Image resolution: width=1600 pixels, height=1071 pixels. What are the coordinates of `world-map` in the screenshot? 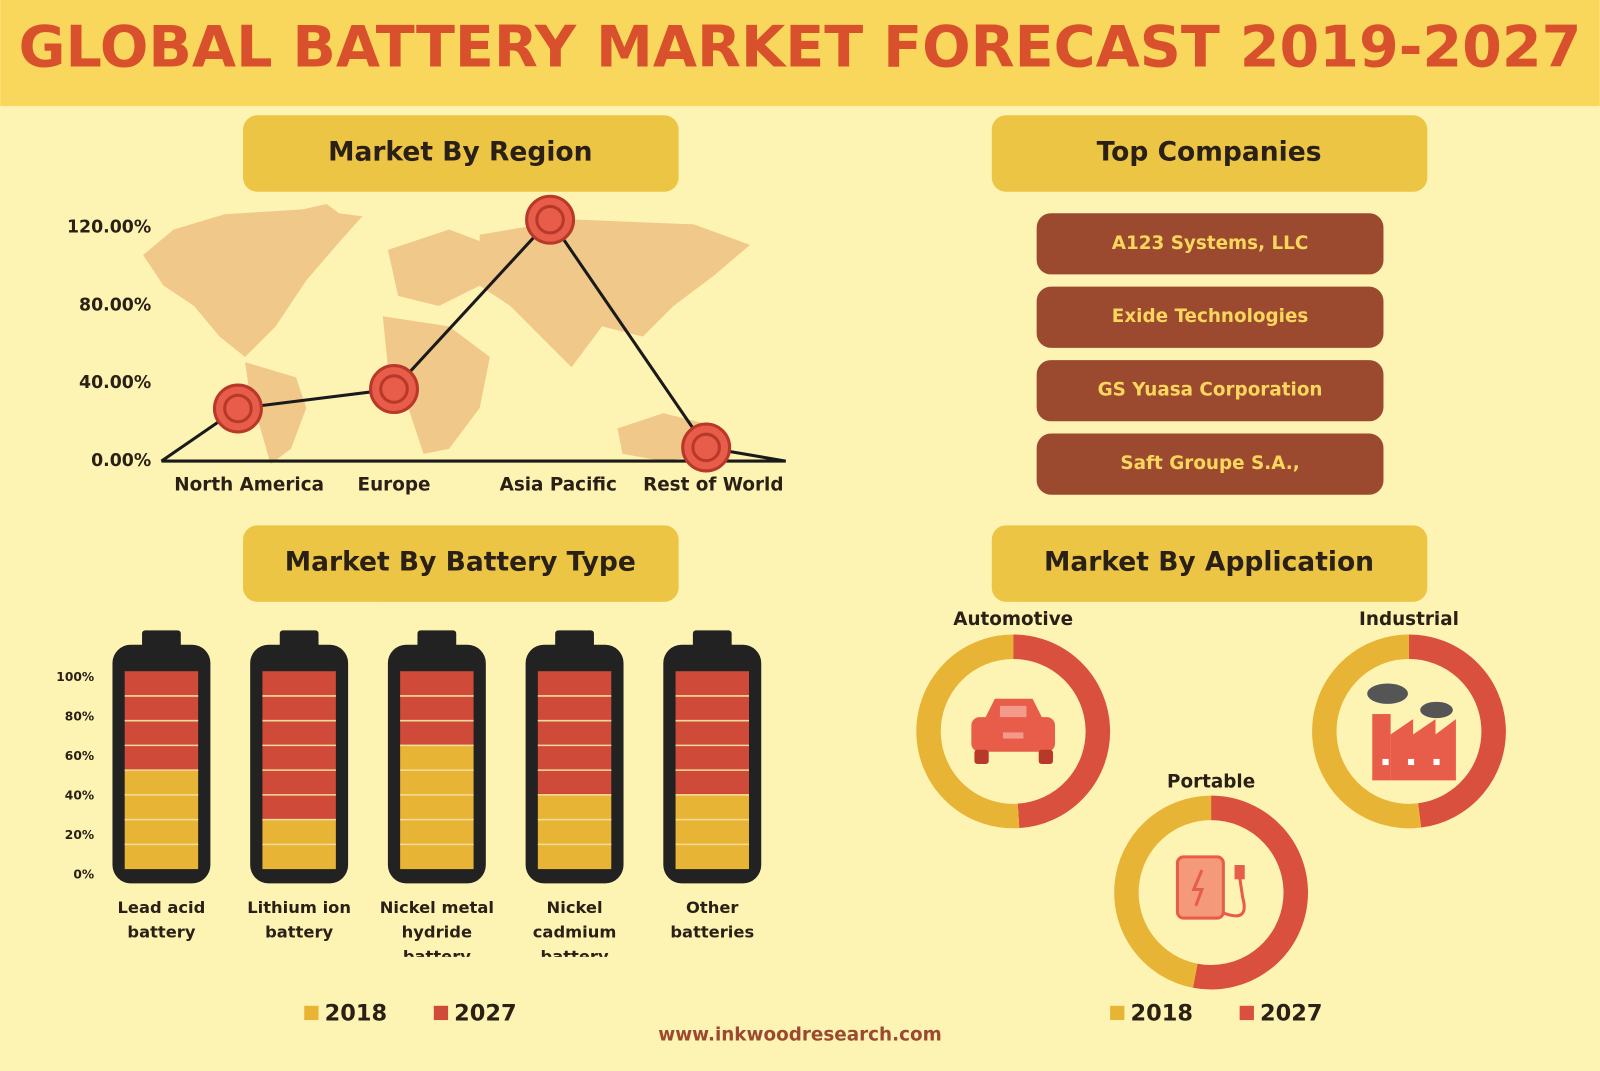 It's located at (447, 334).